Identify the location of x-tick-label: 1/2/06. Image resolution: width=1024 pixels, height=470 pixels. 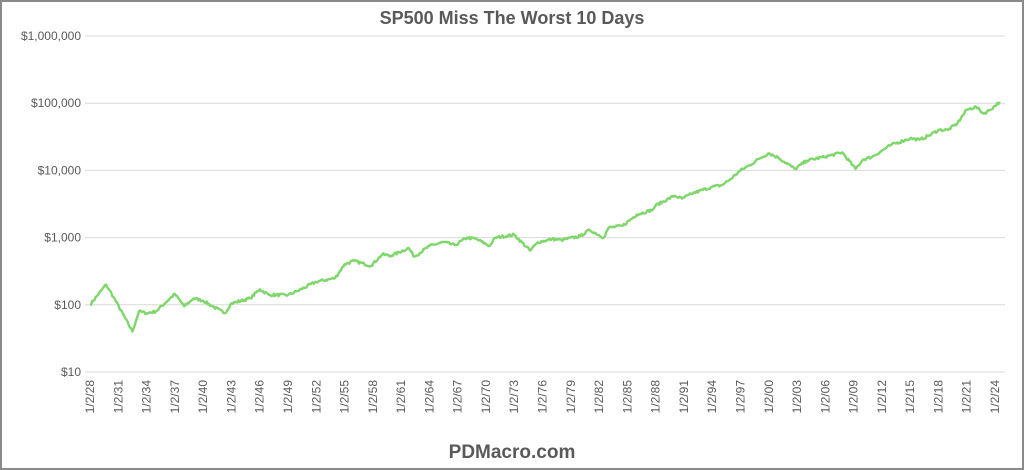
(825, 397).